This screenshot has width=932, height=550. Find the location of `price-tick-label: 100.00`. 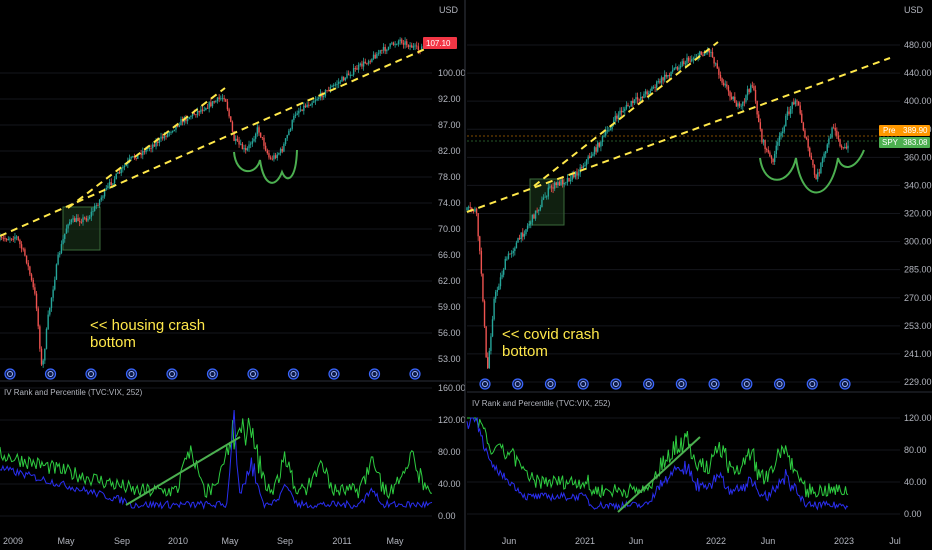

price-tick-label: 100.00 is located at coordinates (452, 73).